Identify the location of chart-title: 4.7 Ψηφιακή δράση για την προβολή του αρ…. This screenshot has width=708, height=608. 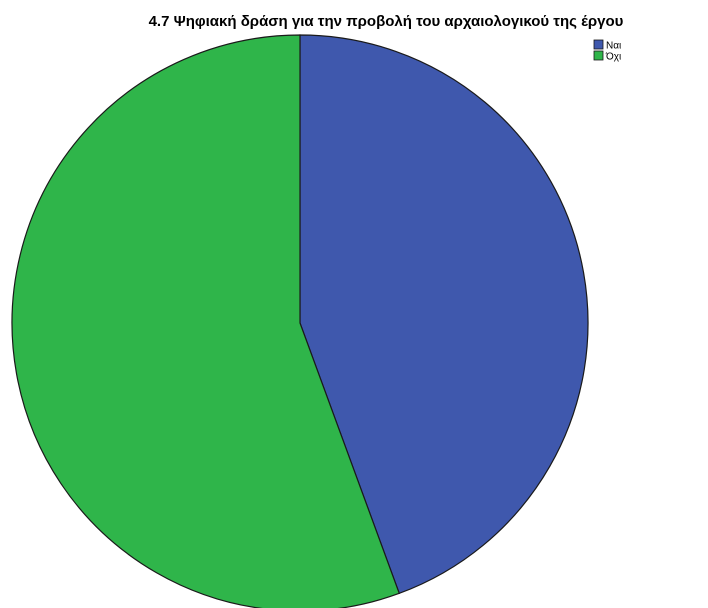
(386, 21).